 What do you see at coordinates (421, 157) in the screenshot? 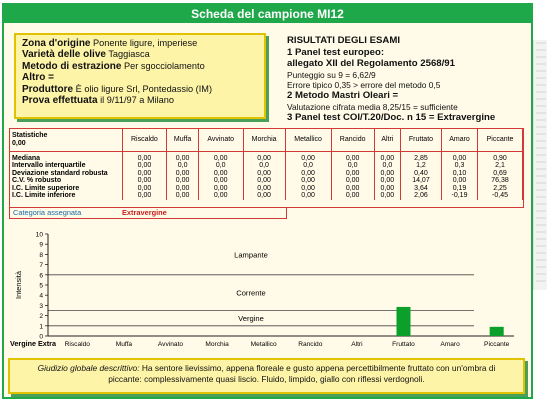
I see `table-cell: 2,85` at bounding box center [421, 157].